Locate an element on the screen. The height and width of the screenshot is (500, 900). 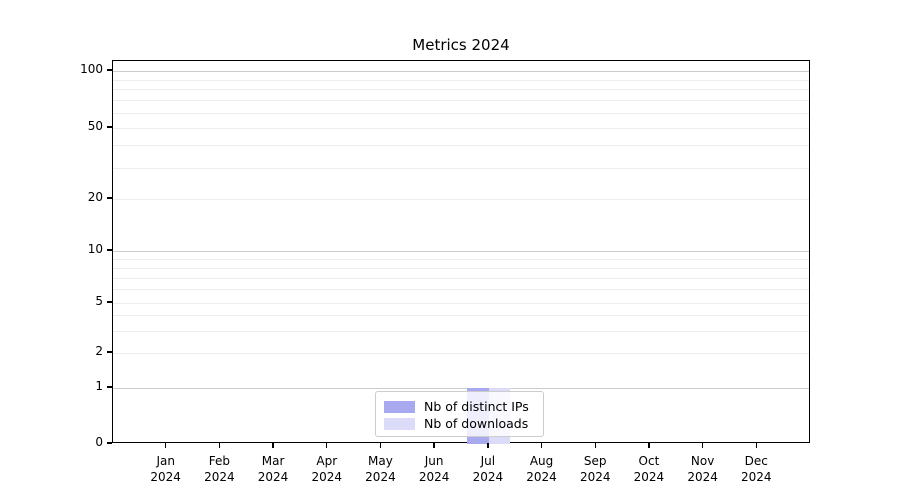
y-tick-label-100: 100 is located at coordinates (91, 69).